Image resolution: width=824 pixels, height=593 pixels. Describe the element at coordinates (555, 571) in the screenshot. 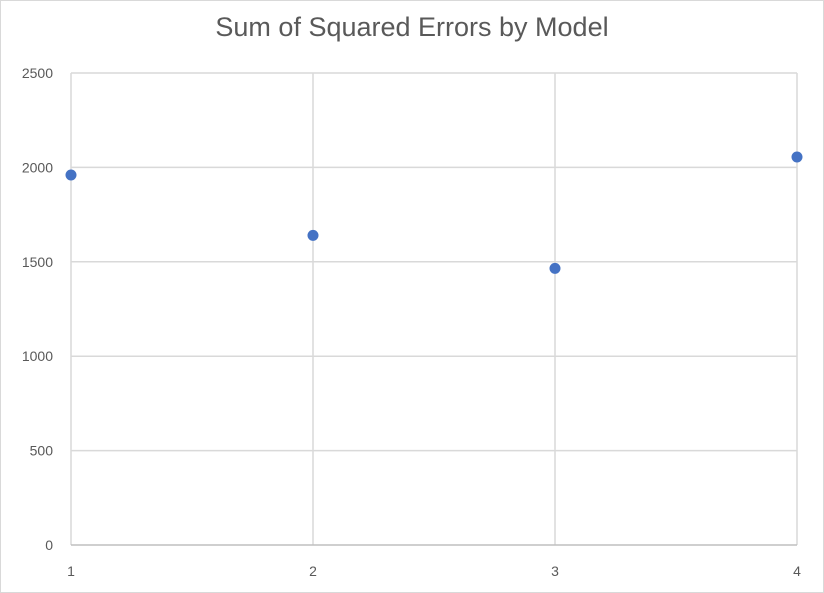

I see `x-tick-label: 3` at that location.